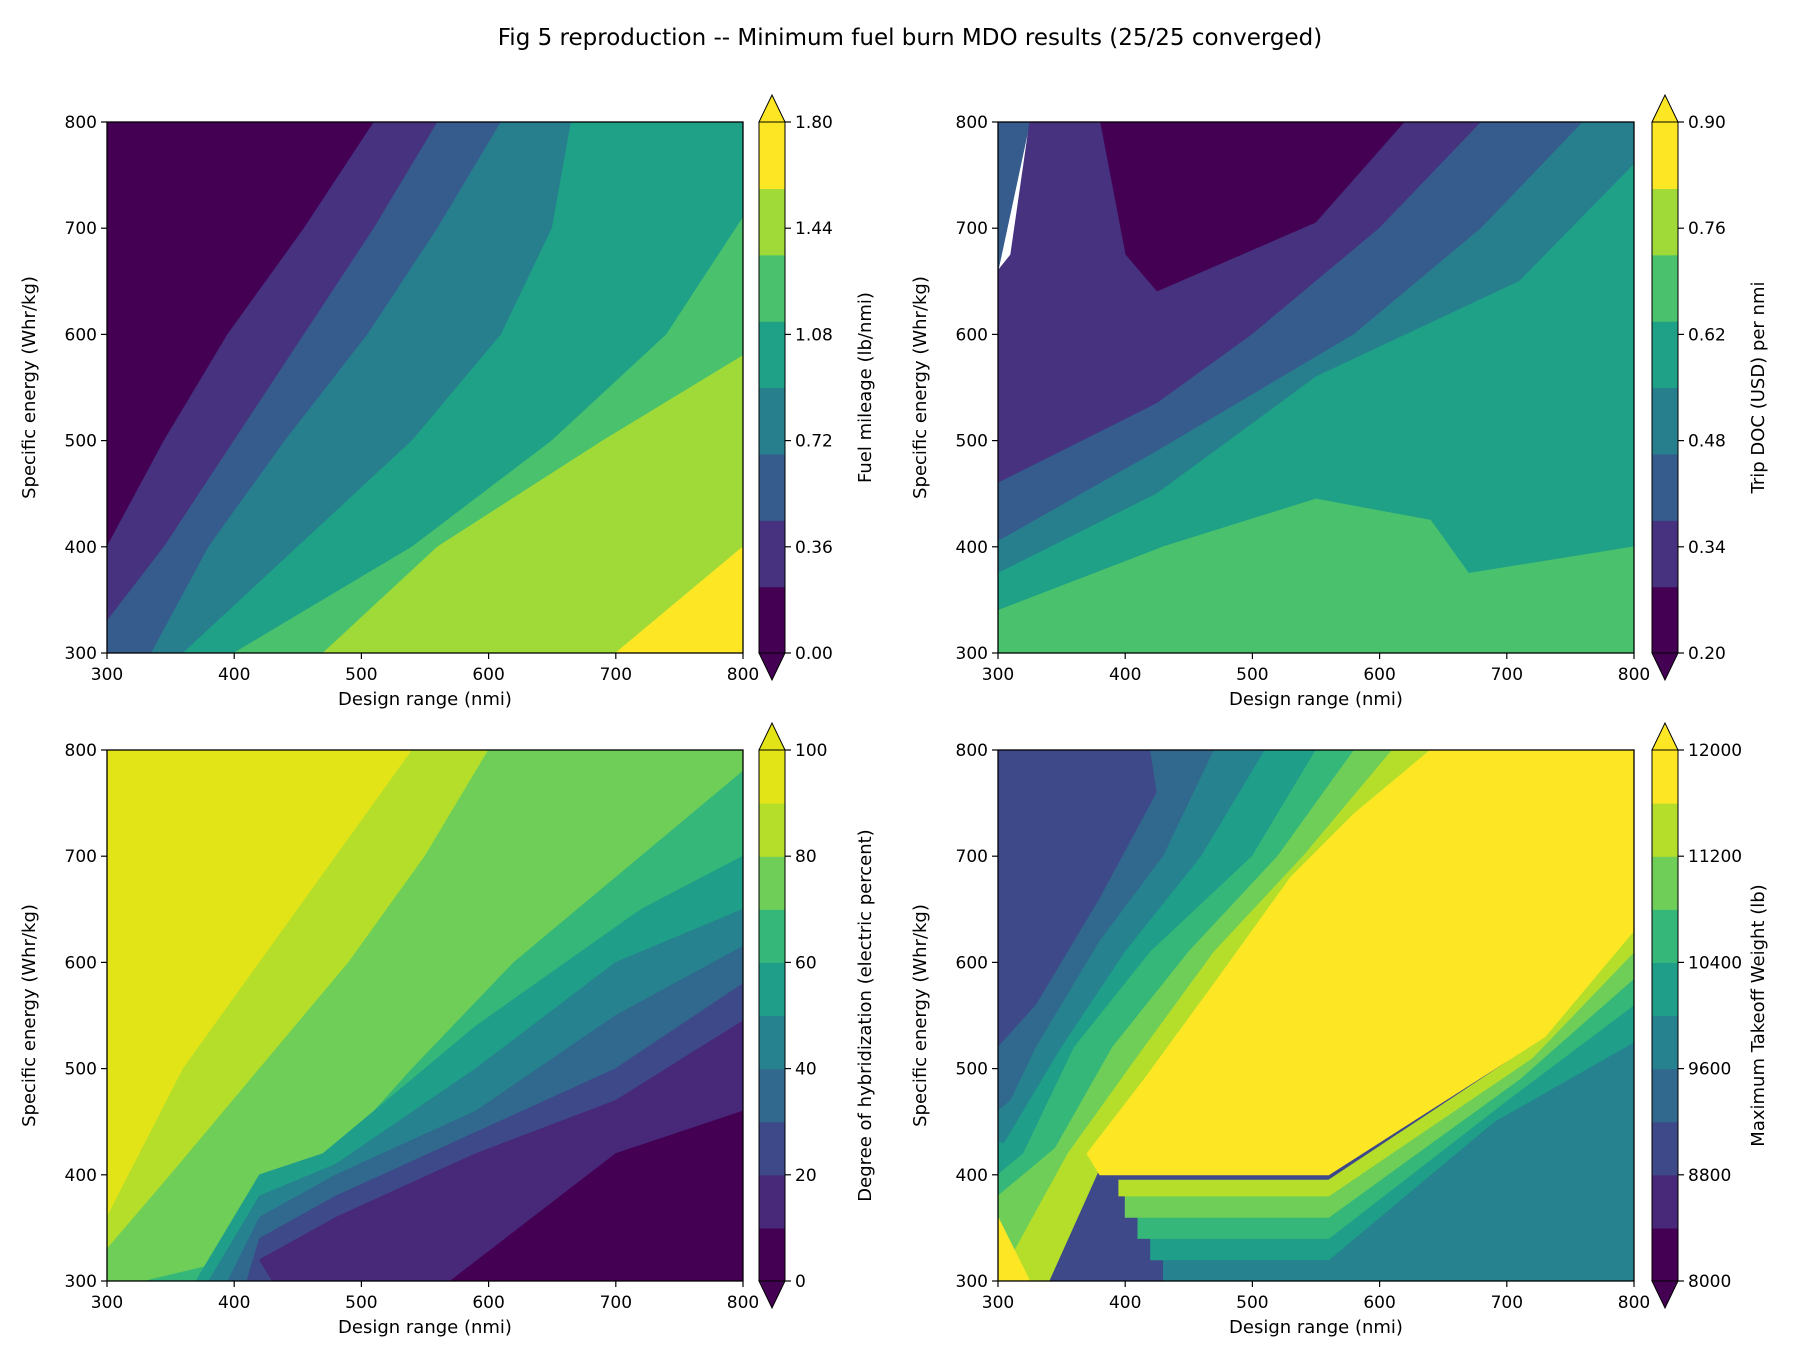  Describe the element at coordinates (1379, 1303) in the screenshot. I see `x-tick-label: 600` at that location.